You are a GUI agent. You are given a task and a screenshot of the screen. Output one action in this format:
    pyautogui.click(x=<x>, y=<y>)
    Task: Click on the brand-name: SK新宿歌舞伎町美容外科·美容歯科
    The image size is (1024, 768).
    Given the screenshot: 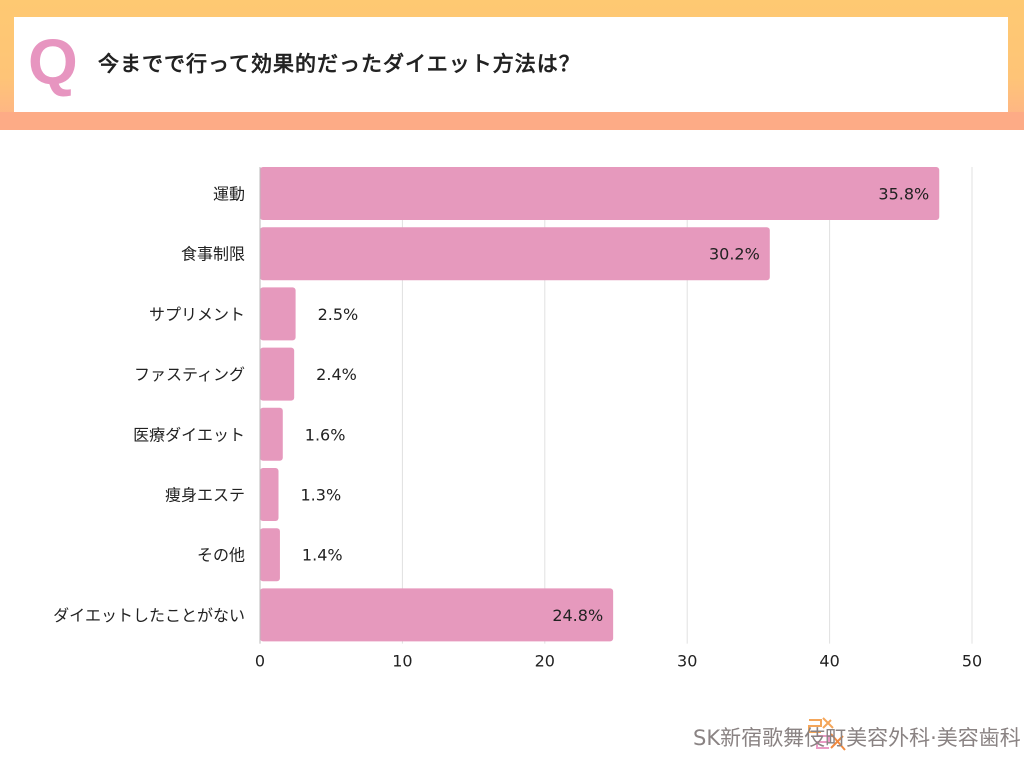 What is the action you would take?
    pyautogui.click(x=857, y=738)
    